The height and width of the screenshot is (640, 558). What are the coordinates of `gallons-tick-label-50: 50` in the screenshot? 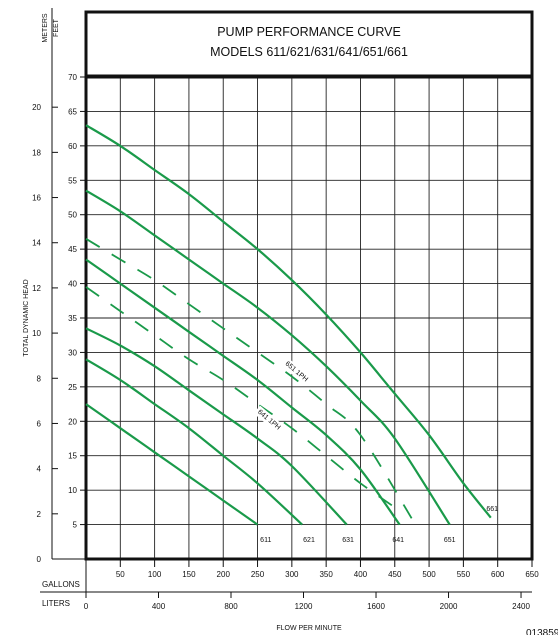 It's located at (120, 574).